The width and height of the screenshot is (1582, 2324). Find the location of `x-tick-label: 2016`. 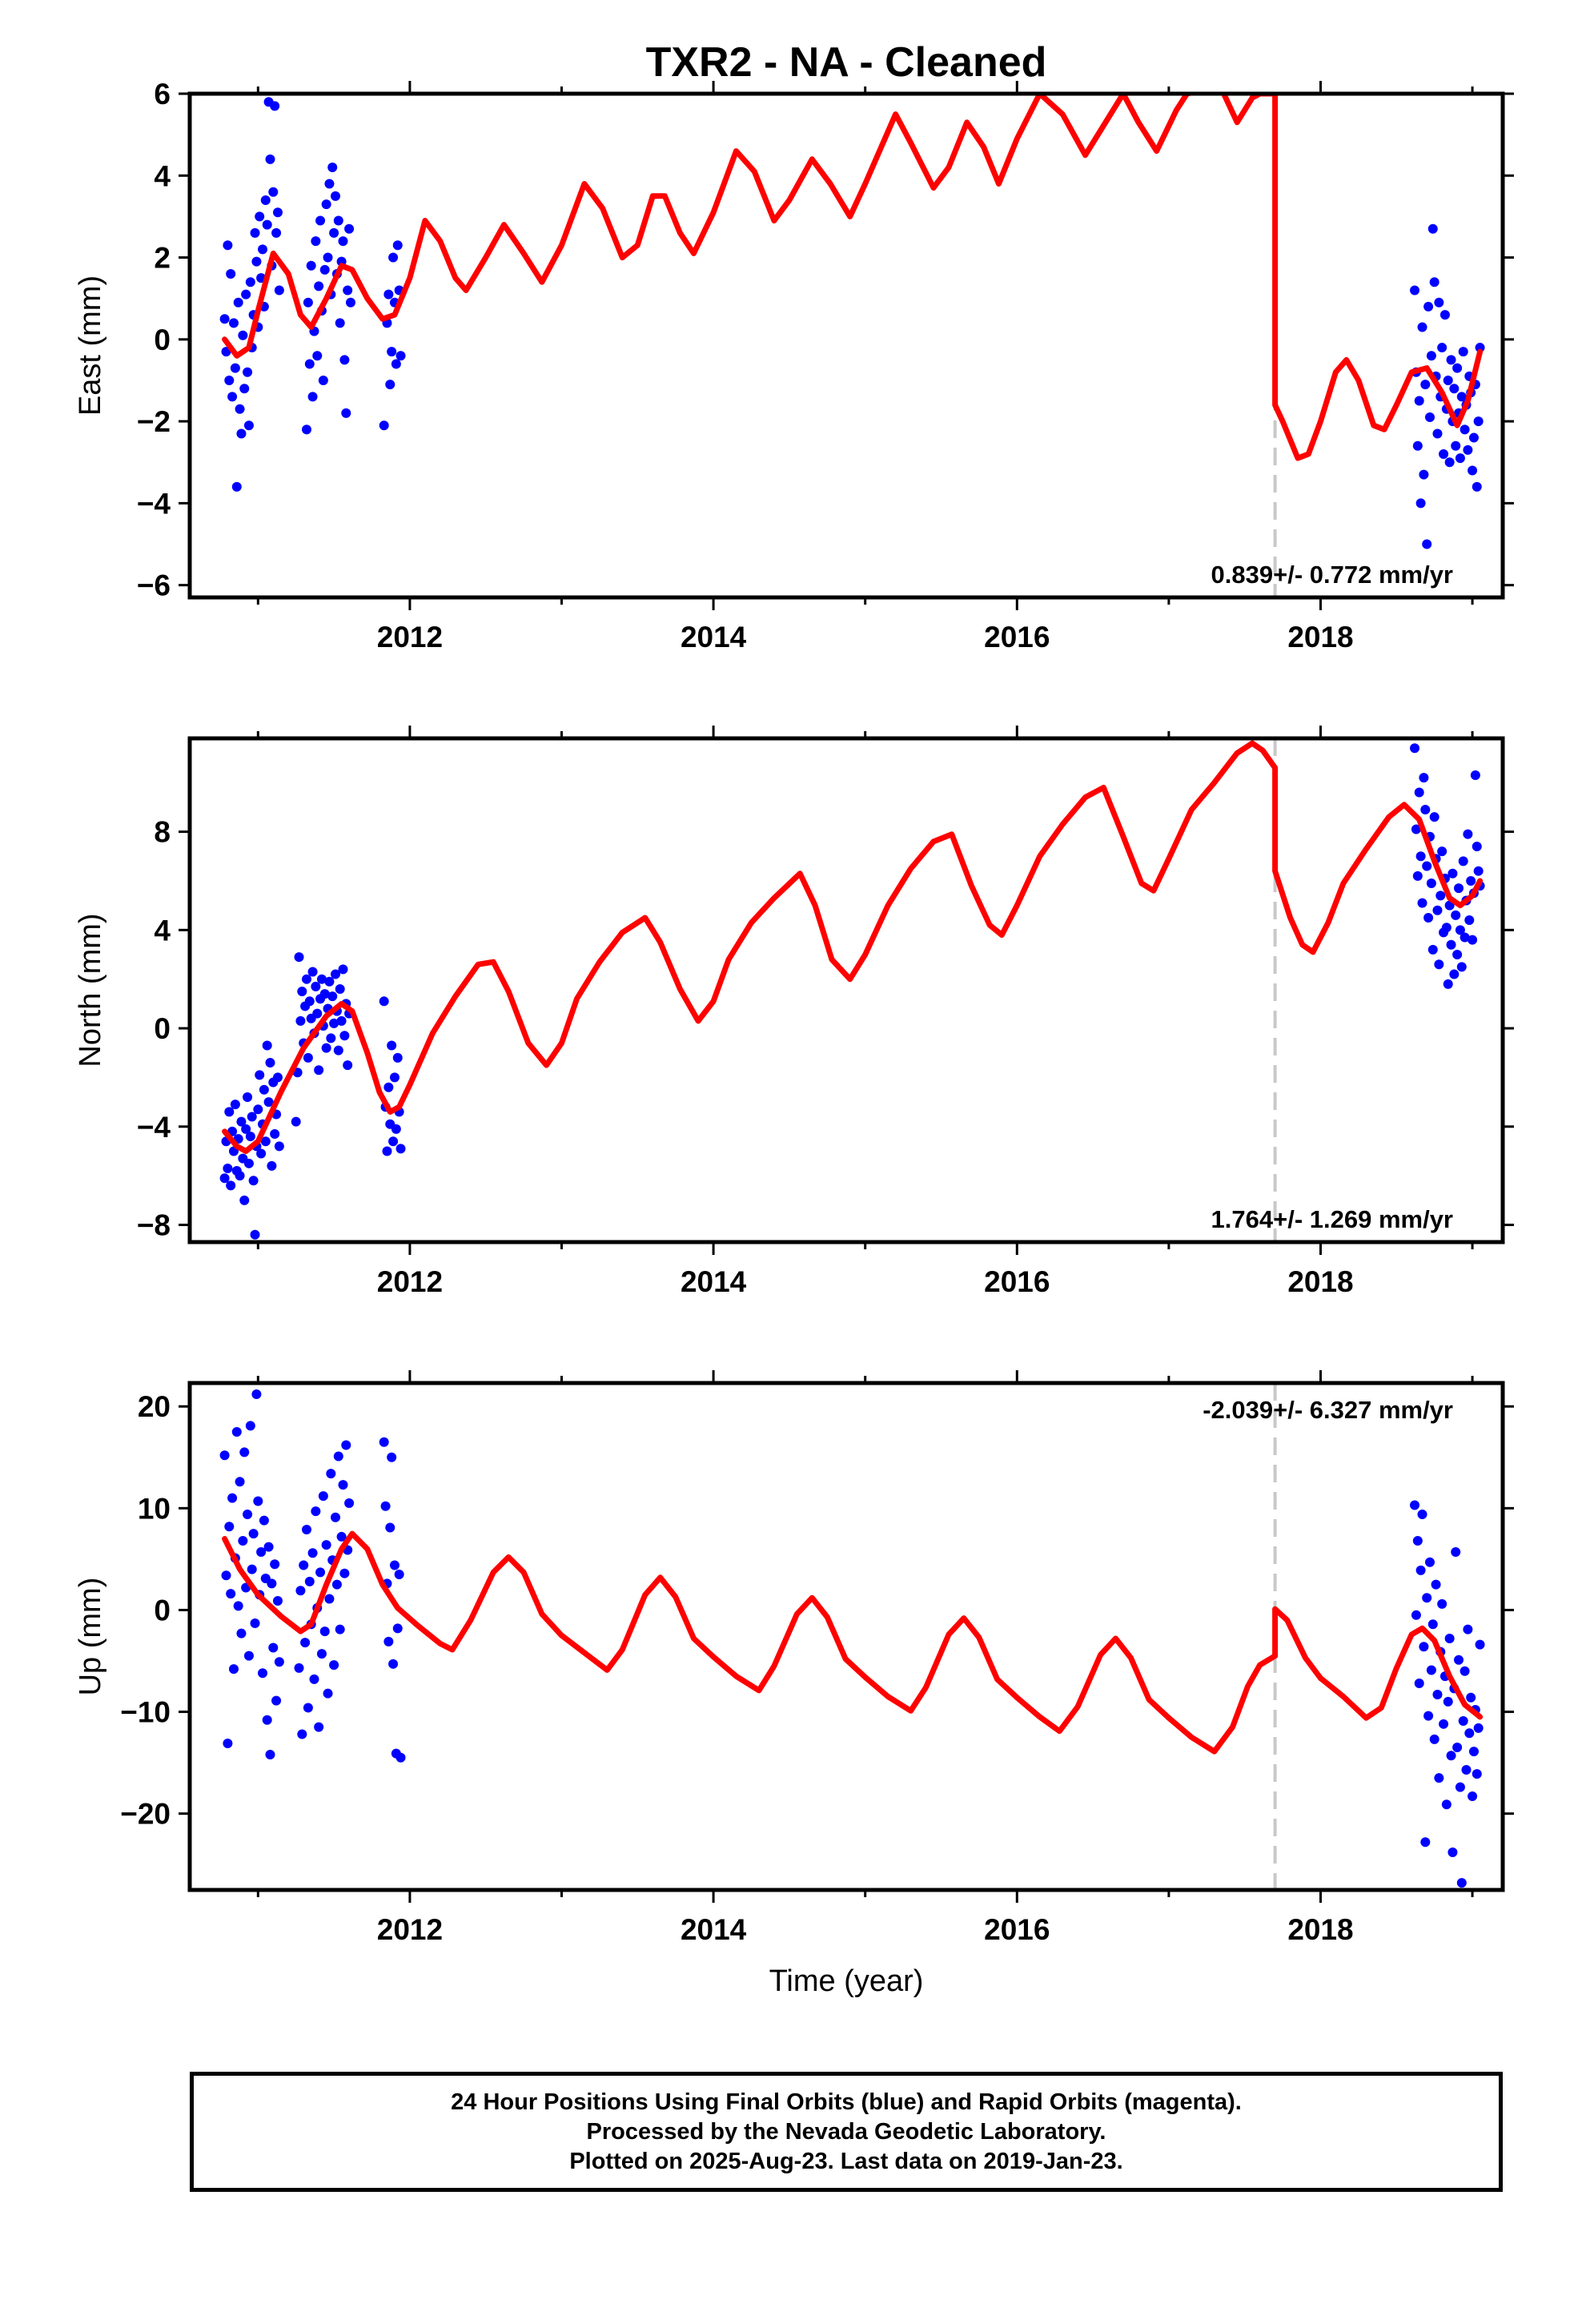

x-tick-label: 2016 is located at coordinates (1017, 637).